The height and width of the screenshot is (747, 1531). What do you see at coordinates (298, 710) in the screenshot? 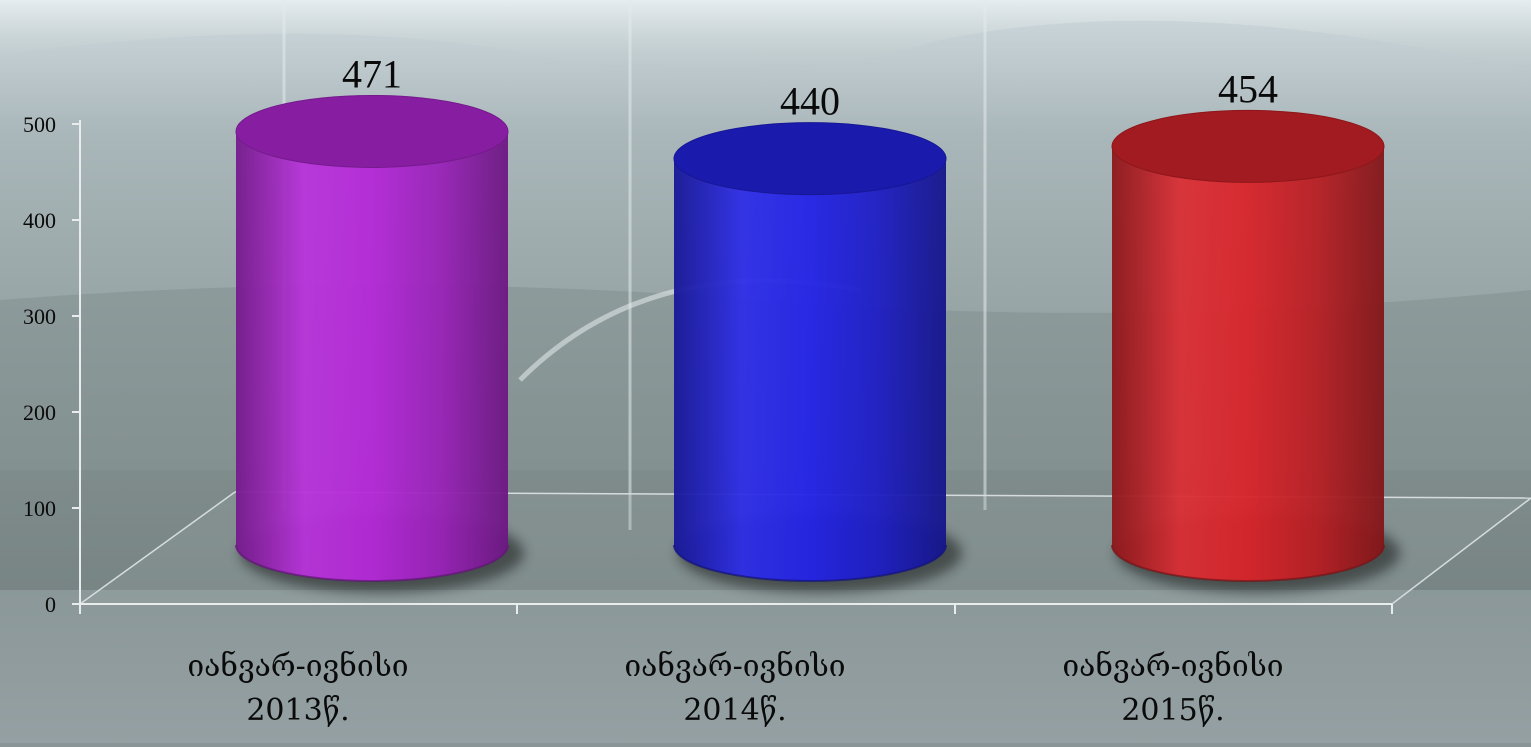
I see `category-label-line2: 2013წ.` at bounding box center [298, 710].